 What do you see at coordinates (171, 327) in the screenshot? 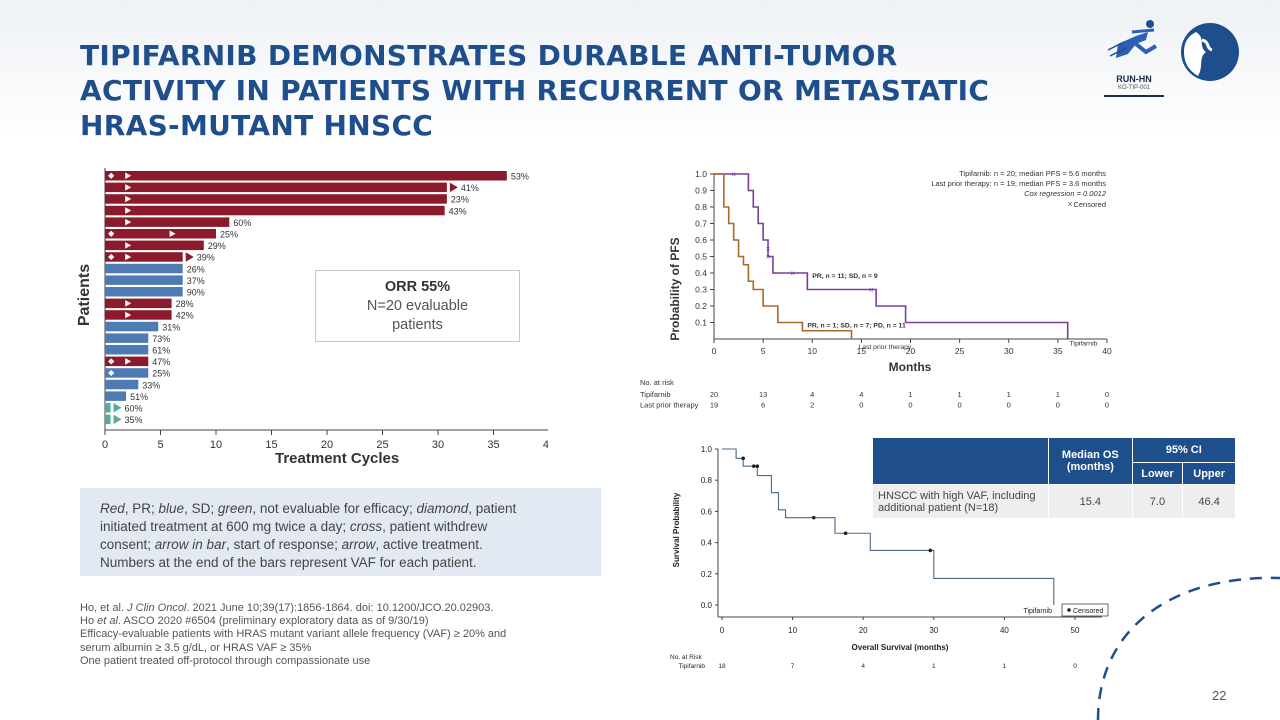
I see `vaf-label: 31%` at bounding box center [171, 327].